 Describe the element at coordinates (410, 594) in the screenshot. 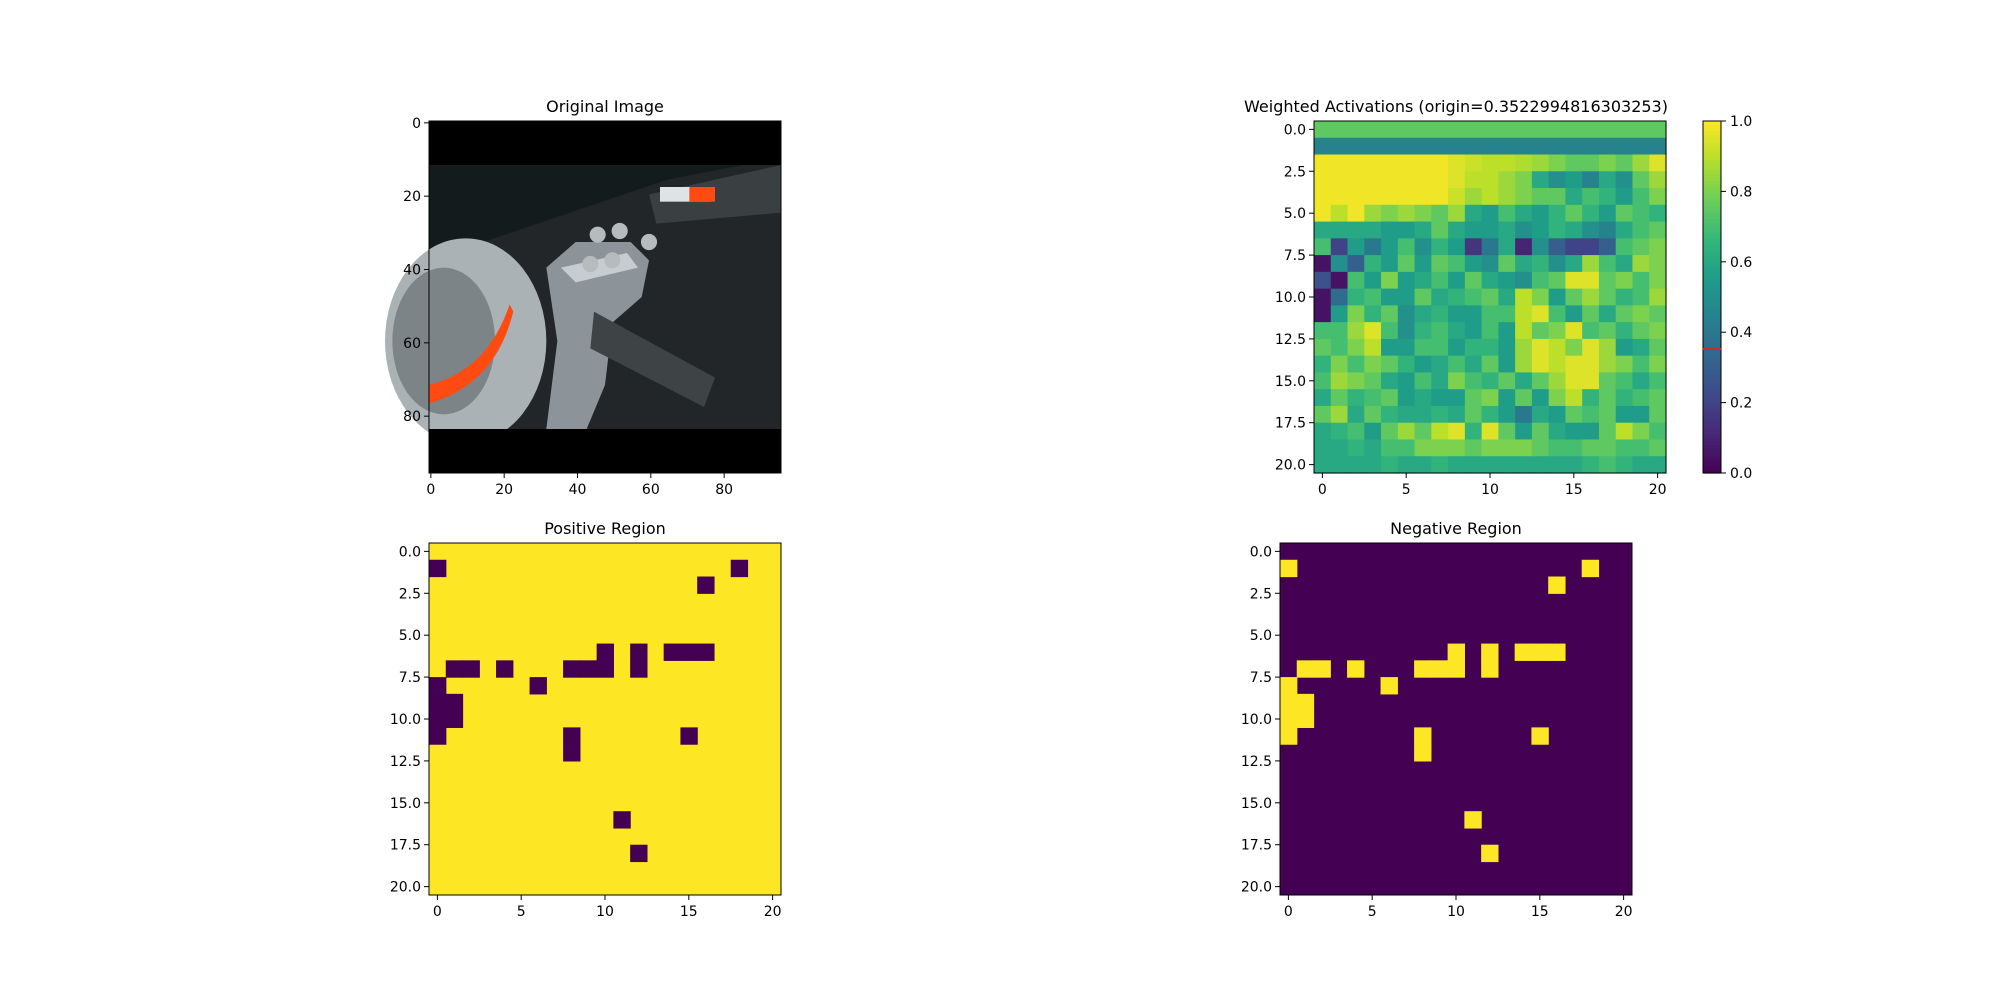

I see `y-tick-label: 2.5` at that location.